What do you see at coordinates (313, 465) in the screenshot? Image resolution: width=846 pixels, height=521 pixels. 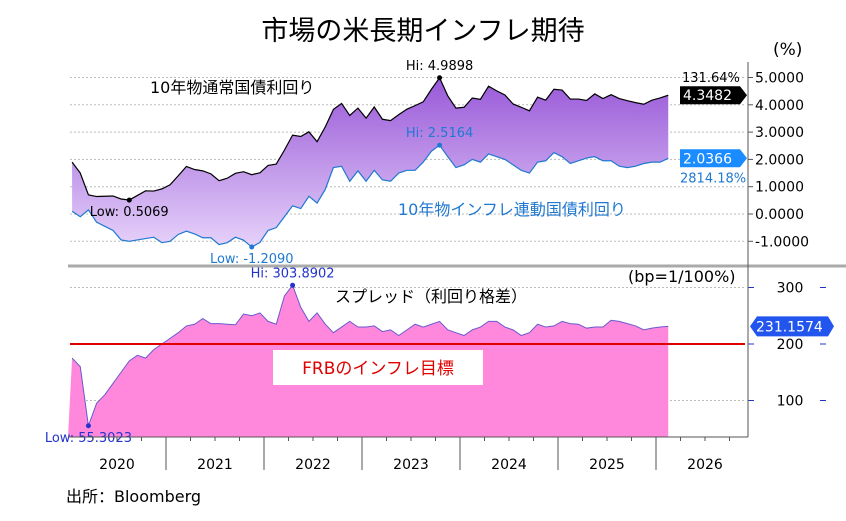 I see `x-tick-label: 2022` at bounding box center [313, 465].